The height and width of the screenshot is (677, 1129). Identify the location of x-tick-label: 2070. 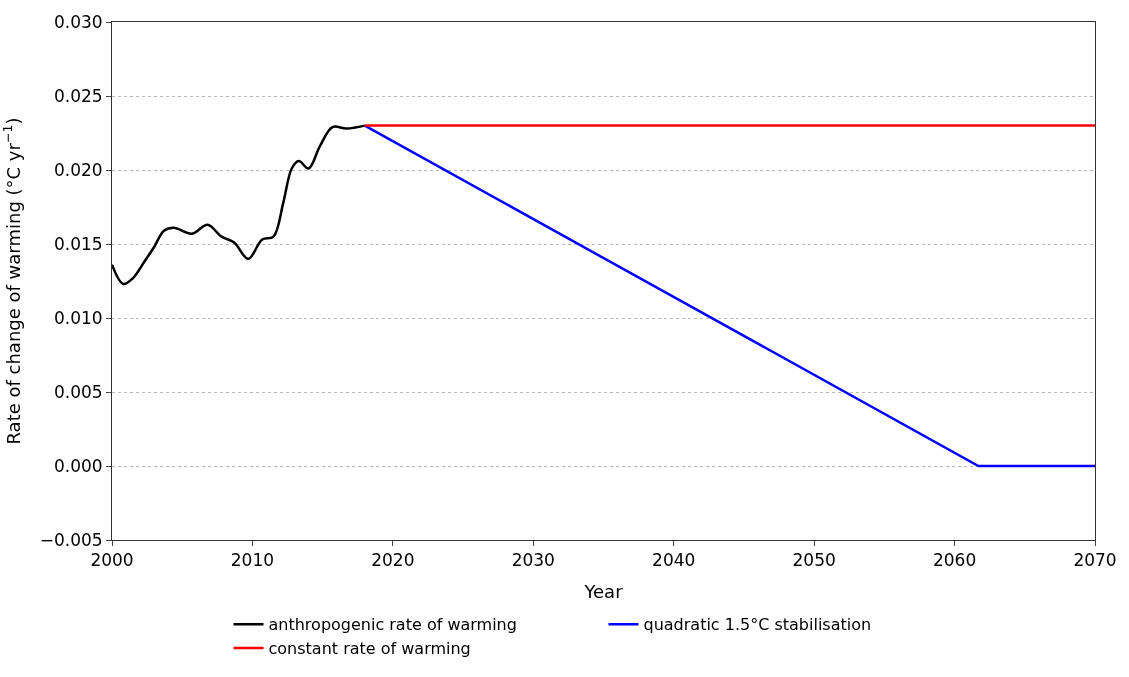
(1095, 560).